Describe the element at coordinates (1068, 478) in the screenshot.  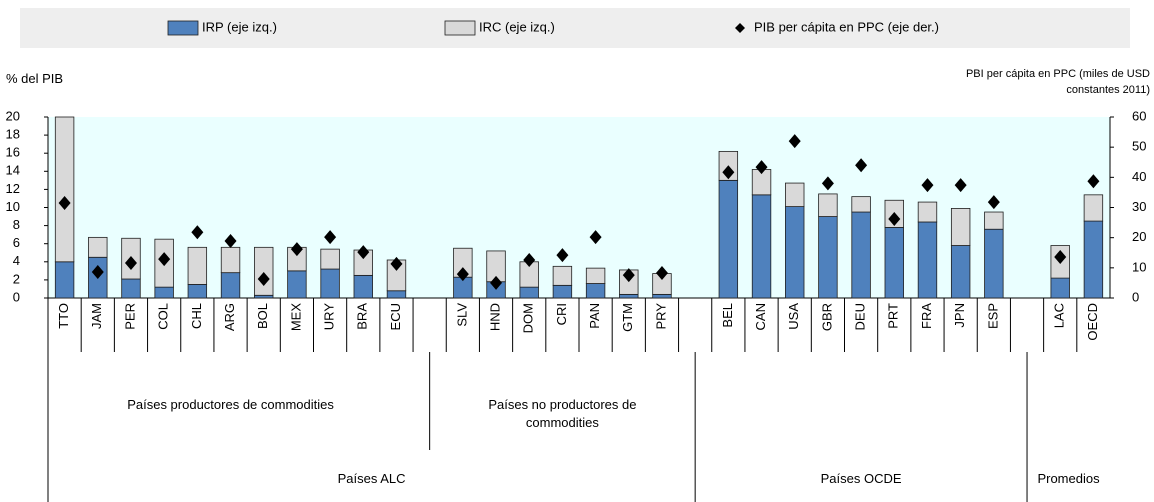
I see `group-label: Promedios` at that location.